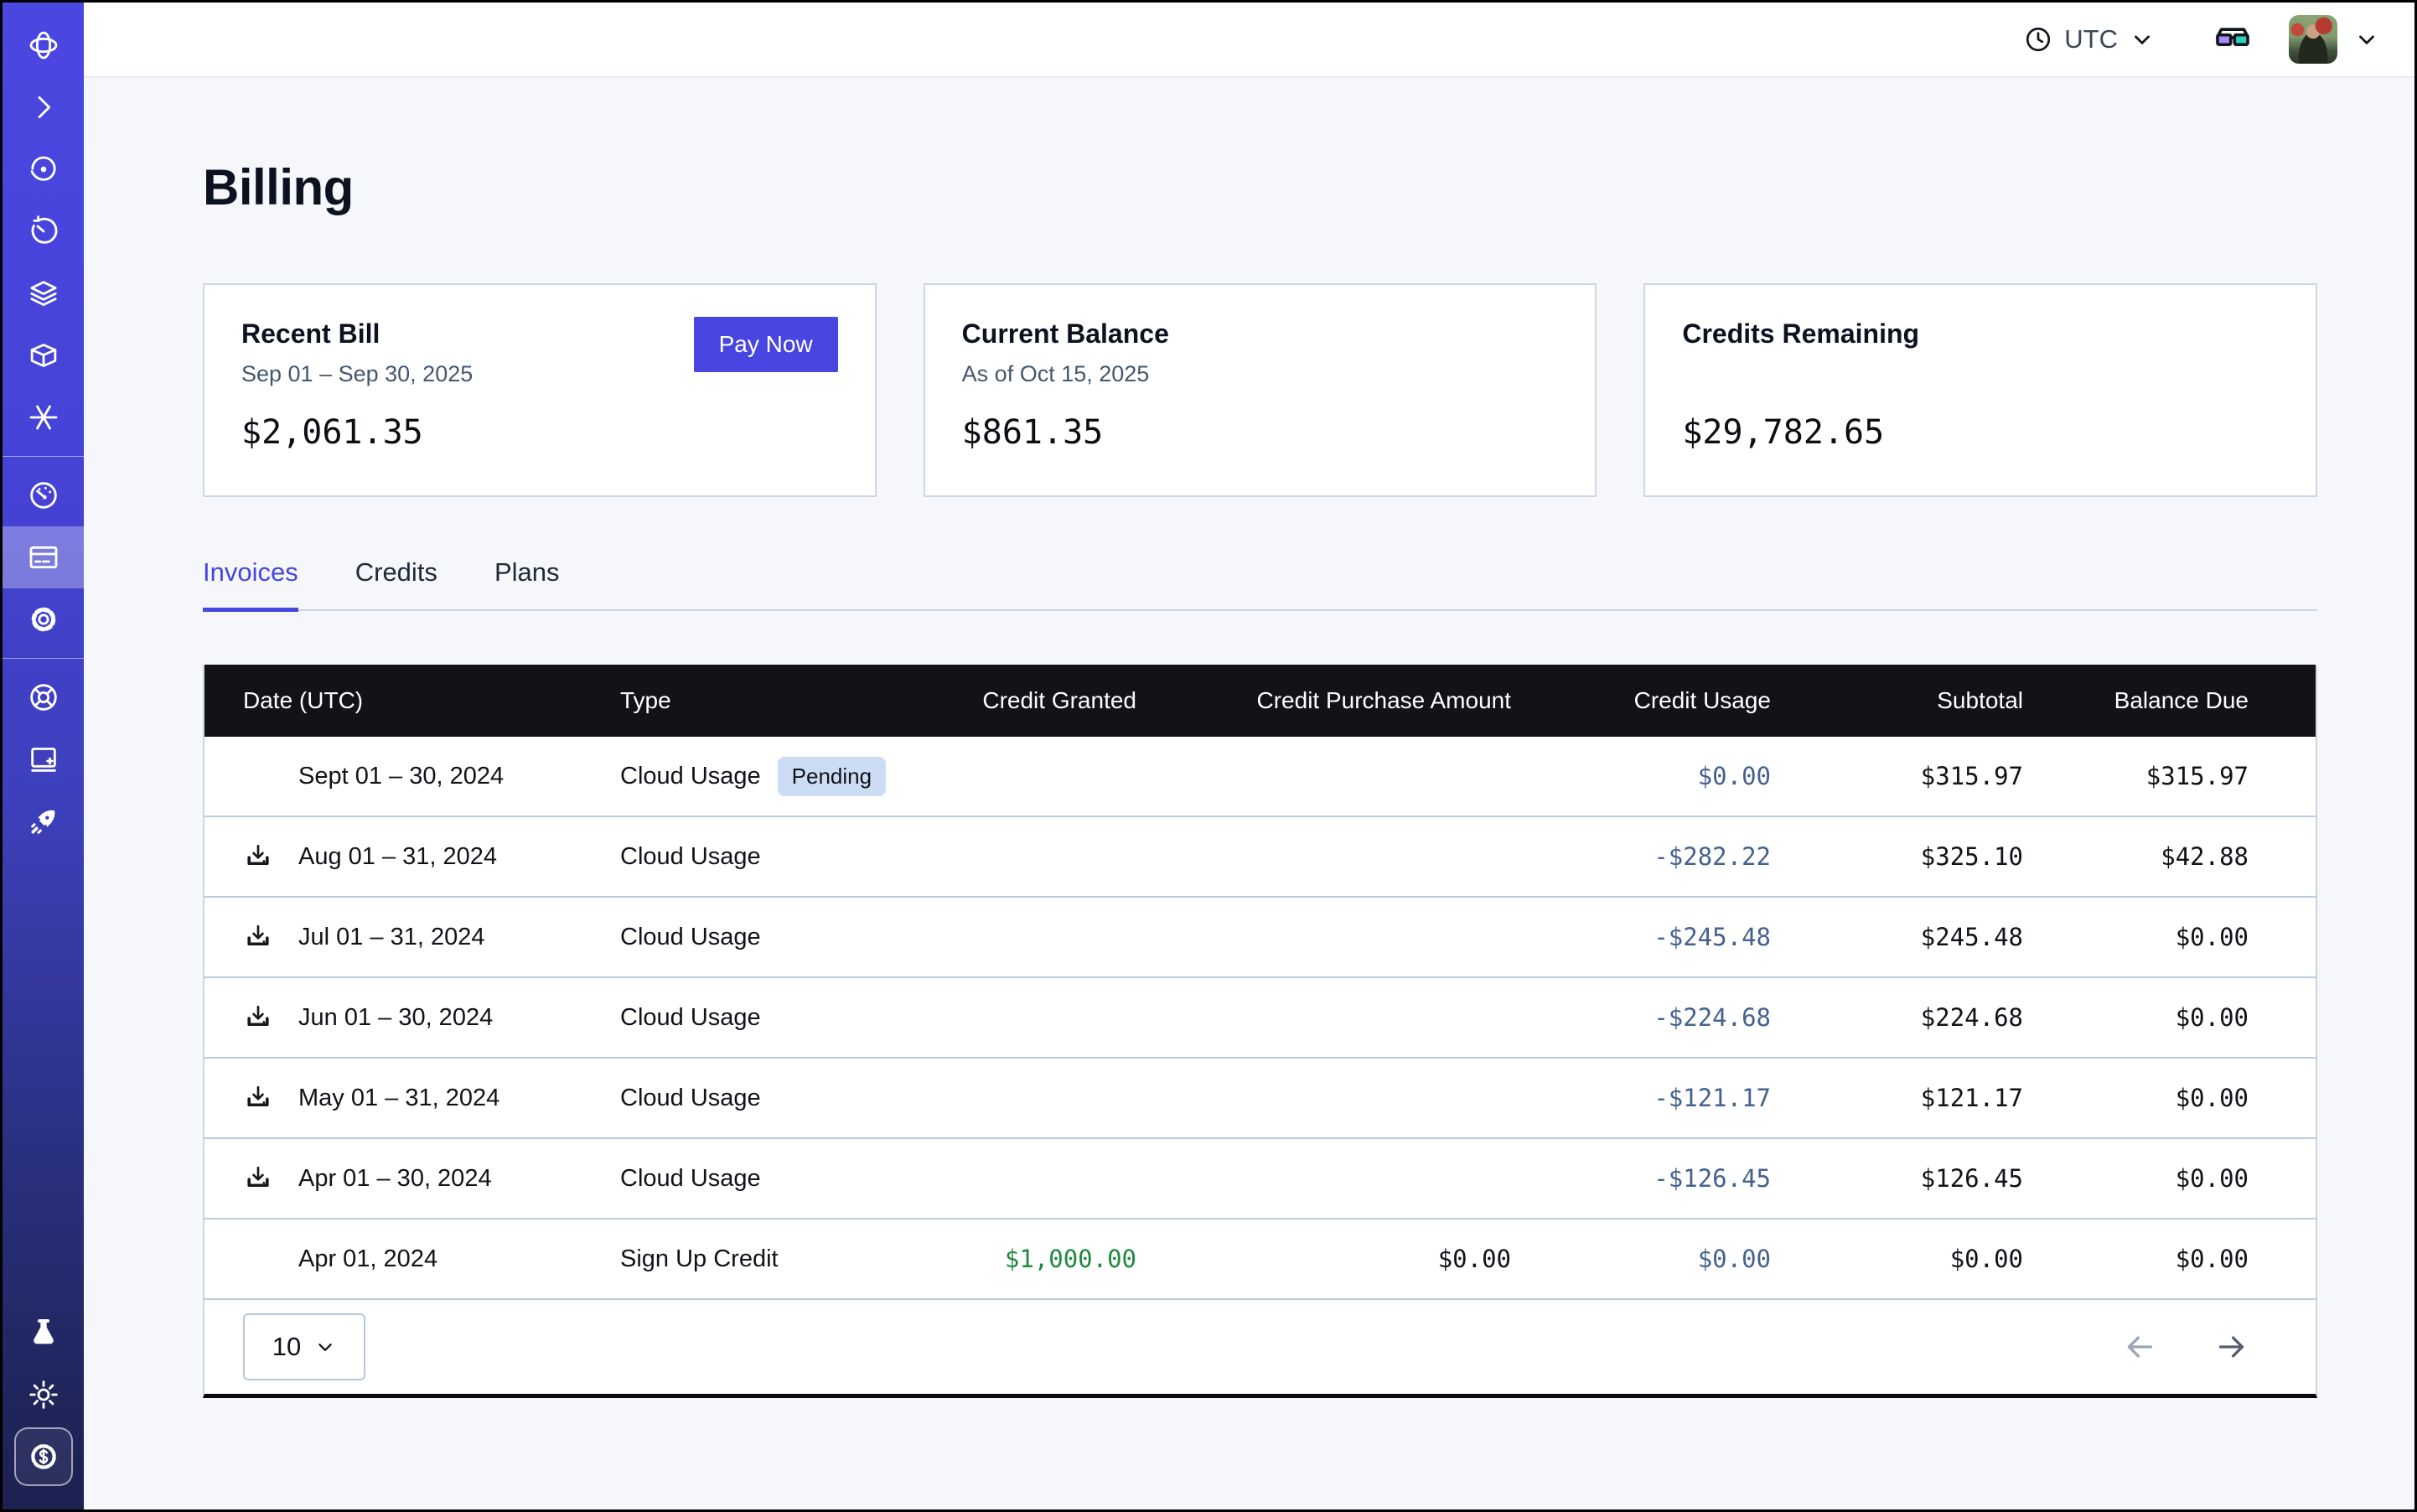  What do you see at coordinates (332, 432) in the screenshot?
I see `recent-bill-amount: $2,061.35` at bounding box center [332, 432].